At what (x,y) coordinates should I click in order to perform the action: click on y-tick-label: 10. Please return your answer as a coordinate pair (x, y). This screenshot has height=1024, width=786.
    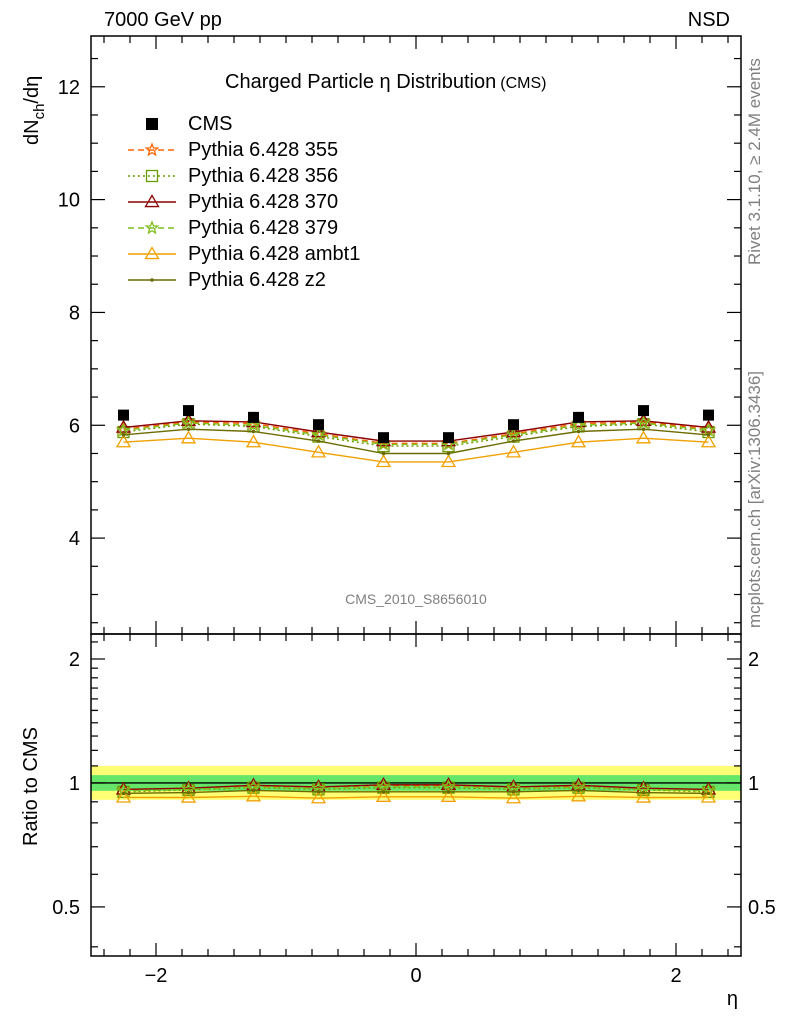
    Looking at the image, I should click on (69, 201).